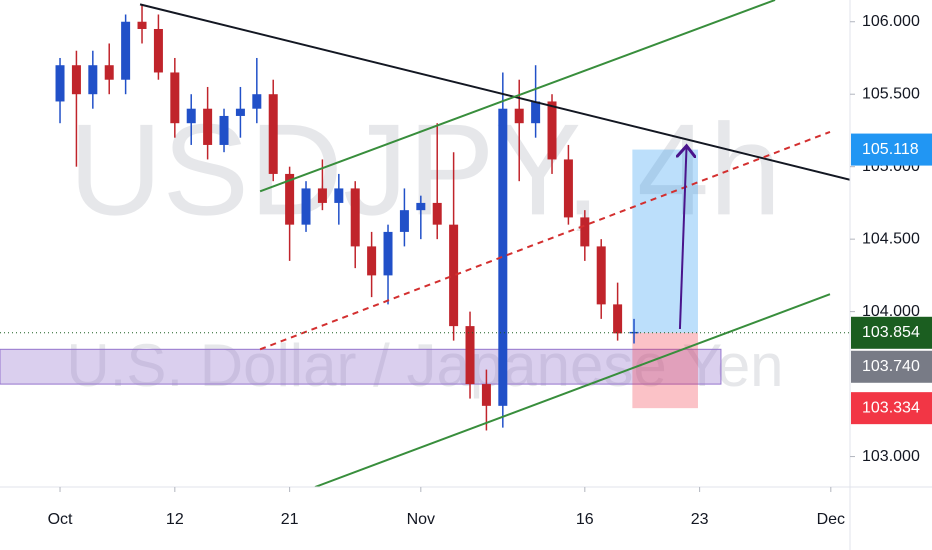 This screenshot has width=932, height=550. I want to click on x-tick-label: 21, so click(290, 519).